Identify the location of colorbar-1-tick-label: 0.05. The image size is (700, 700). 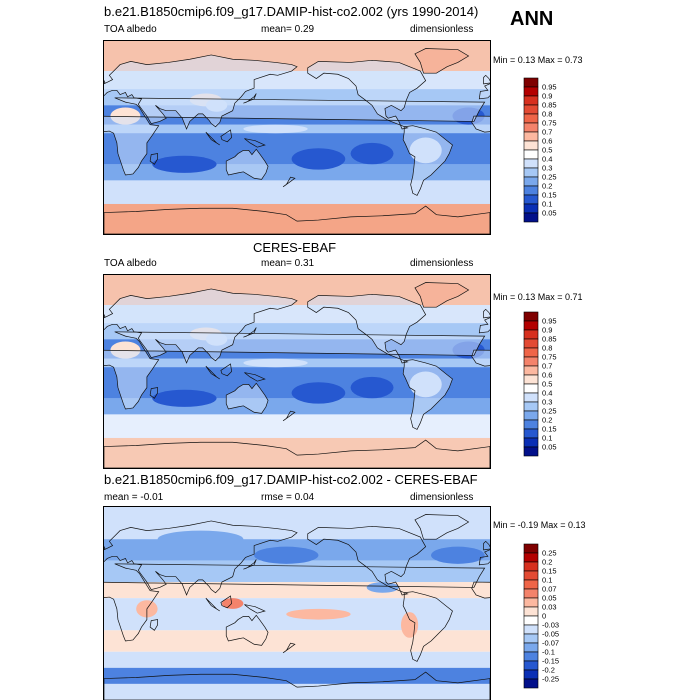
(549, 213).